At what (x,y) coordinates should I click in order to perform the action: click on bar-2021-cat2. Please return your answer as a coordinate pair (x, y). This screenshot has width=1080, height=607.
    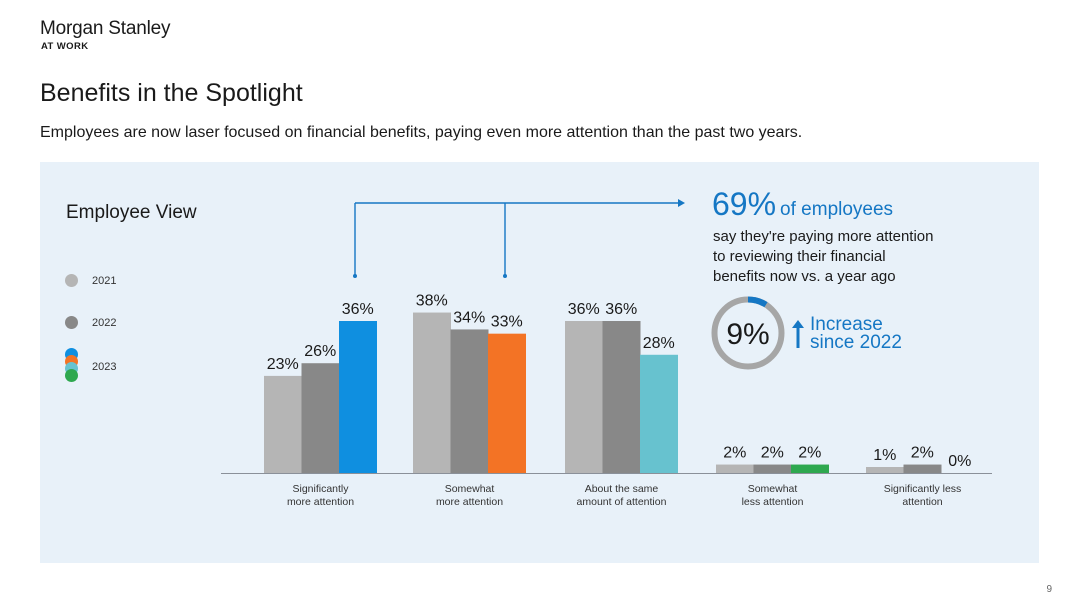
    Looking at the image, I should click on (432, 392).